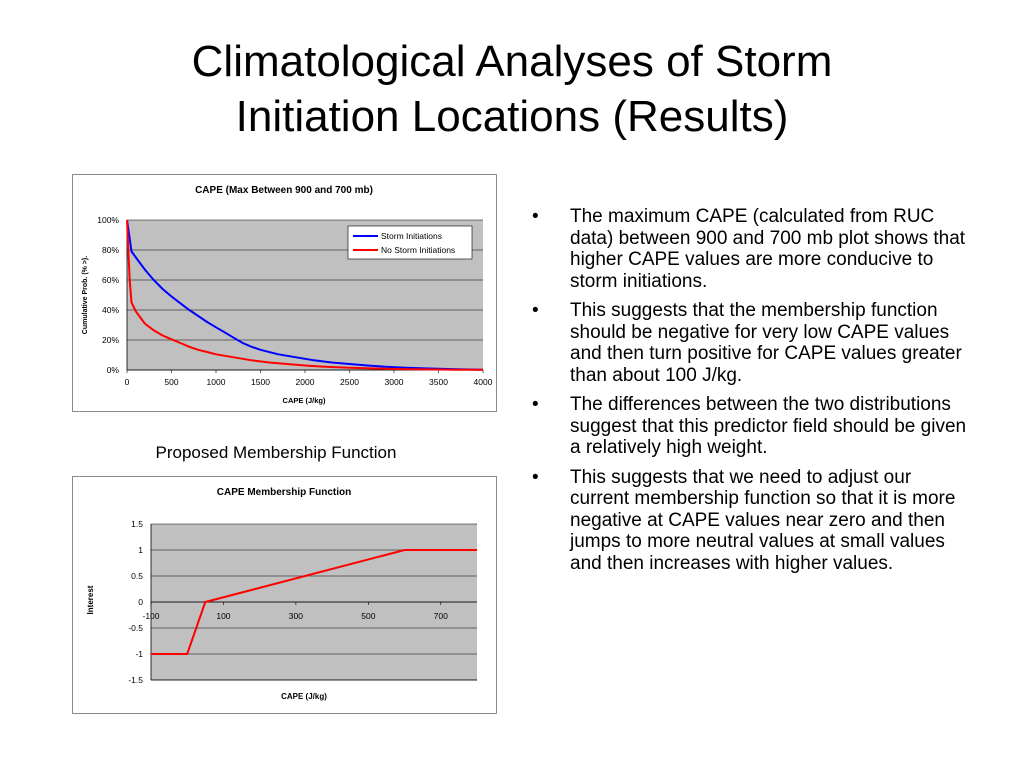 This screenshot has width=1024, height=768. Describe the element at coordinates (127, 382) in the screenshot. I see `x-tick-label: 0` at that location.